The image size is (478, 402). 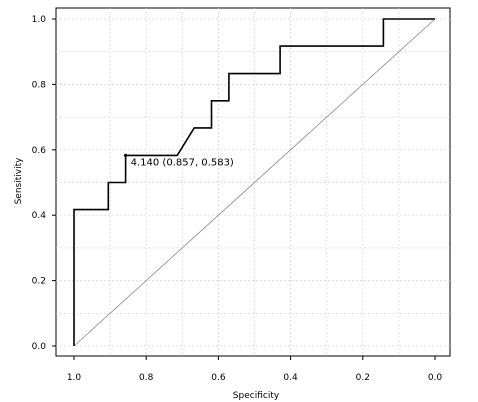 I want to click on x-tick-label: 0.2, so click(x=363, y=378).